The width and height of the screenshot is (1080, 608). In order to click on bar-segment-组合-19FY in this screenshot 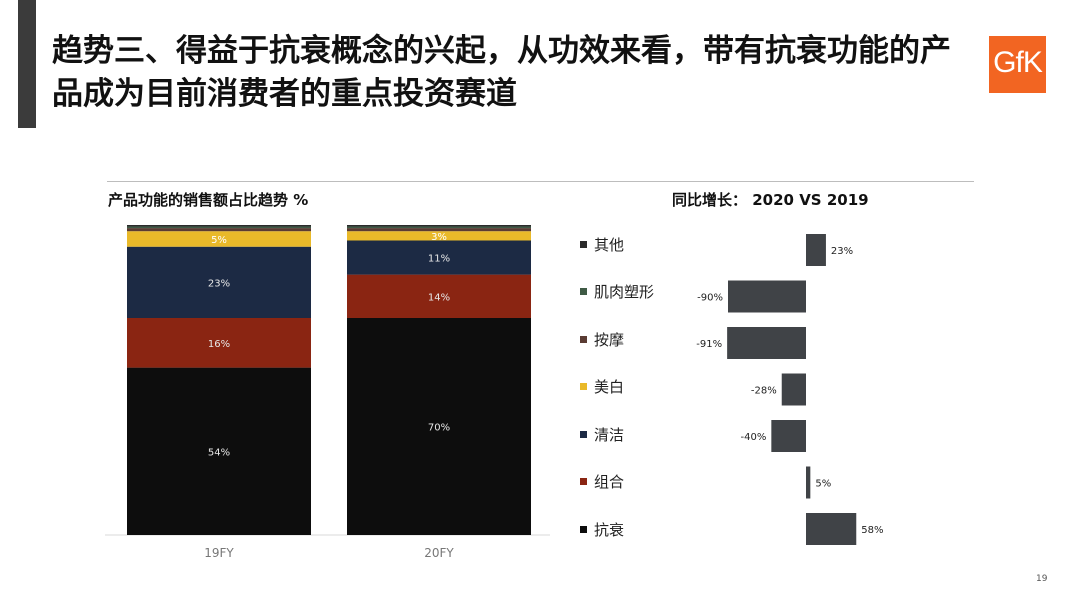, I will do `click(219, 343)`.